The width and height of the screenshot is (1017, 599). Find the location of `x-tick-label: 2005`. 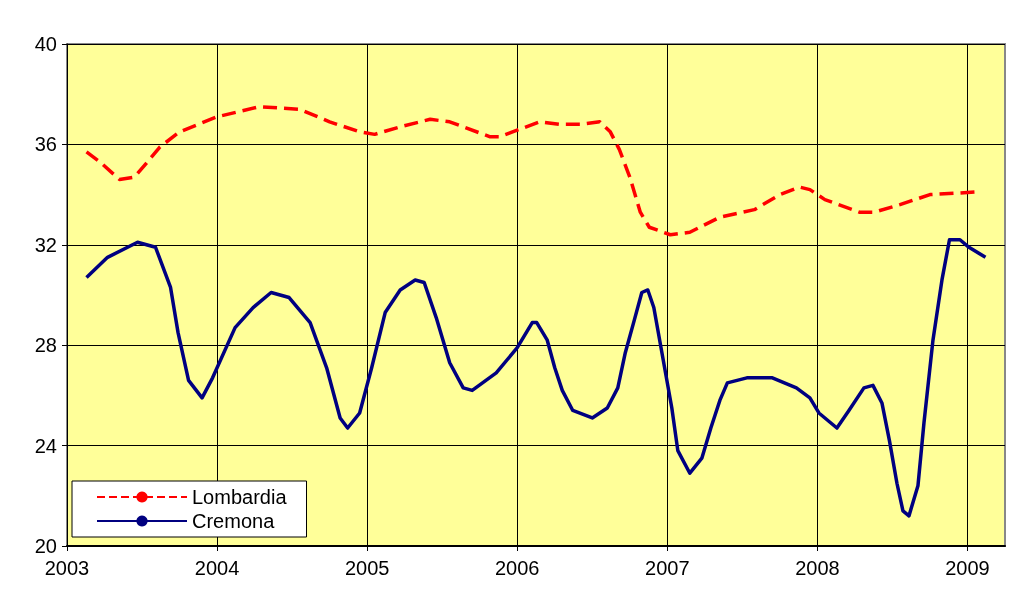

x-tick-label: 2005 is located at coordinates (367, 568).